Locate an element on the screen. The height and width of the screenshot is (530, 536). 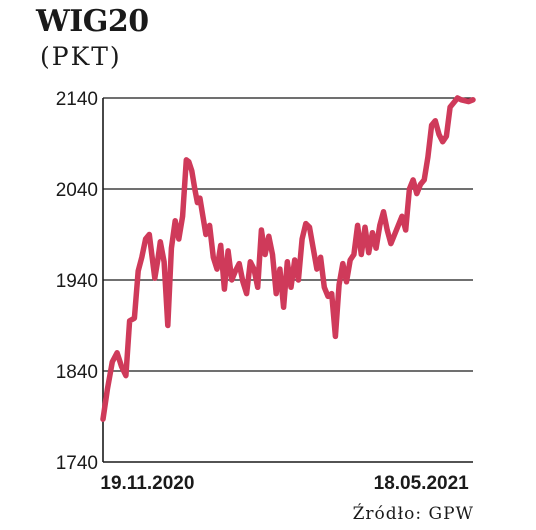
y-tick-label: 1940 is located at coordinates (77, 281).